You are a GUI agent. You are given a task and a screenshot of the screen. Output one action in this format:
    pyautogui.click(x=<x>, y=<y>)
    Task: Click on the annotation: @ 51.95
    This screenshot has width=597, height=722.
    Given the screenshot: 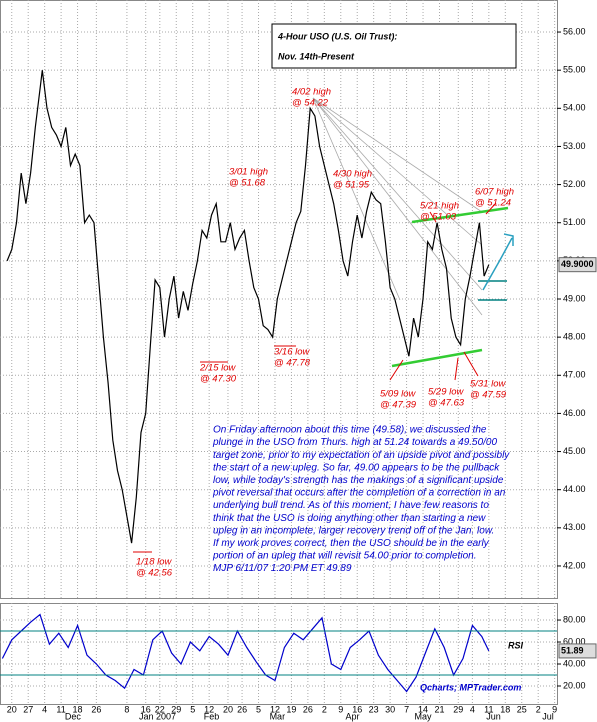 What is the action you would take?
    pyautogui.click(x=351, y=185)
    